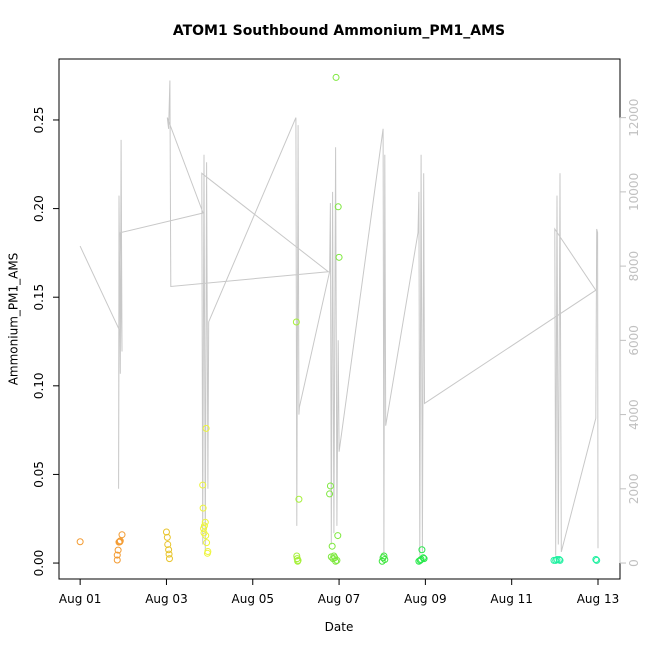  Describe the element at coordinates (39, 385) in the screenshot. I see `y-tick-label: 0.10` at that location.